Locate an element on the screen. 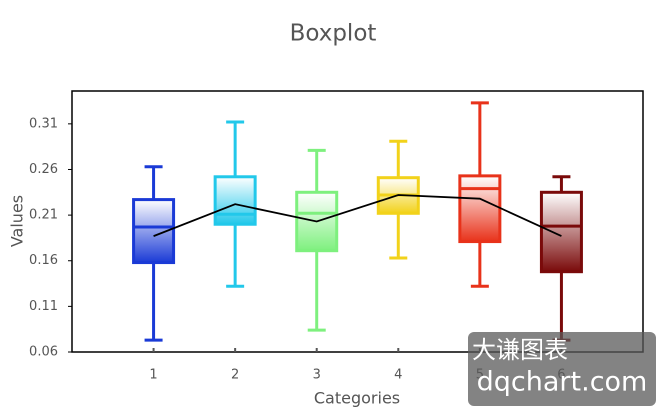 This screenshot has width=667, height=417. watermark-bg is located at coordinates (562, 369).